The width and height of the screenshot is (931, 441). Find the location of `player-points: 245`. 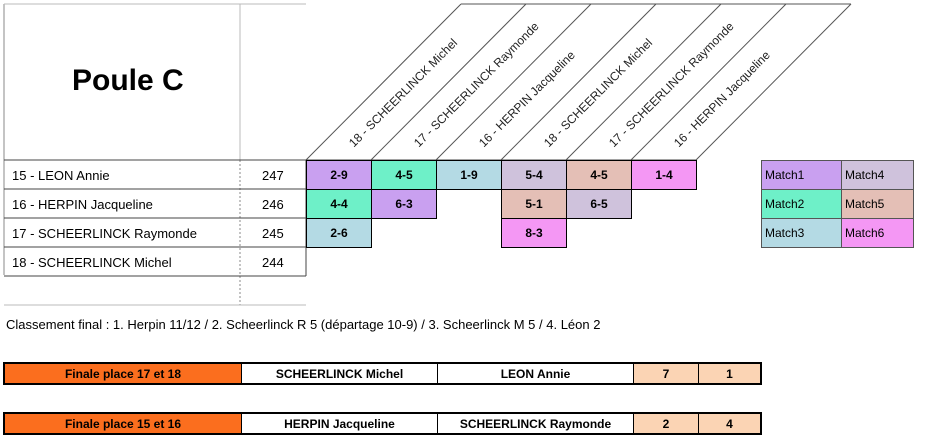

player-points: 245 is located at coordinates (273, 233).